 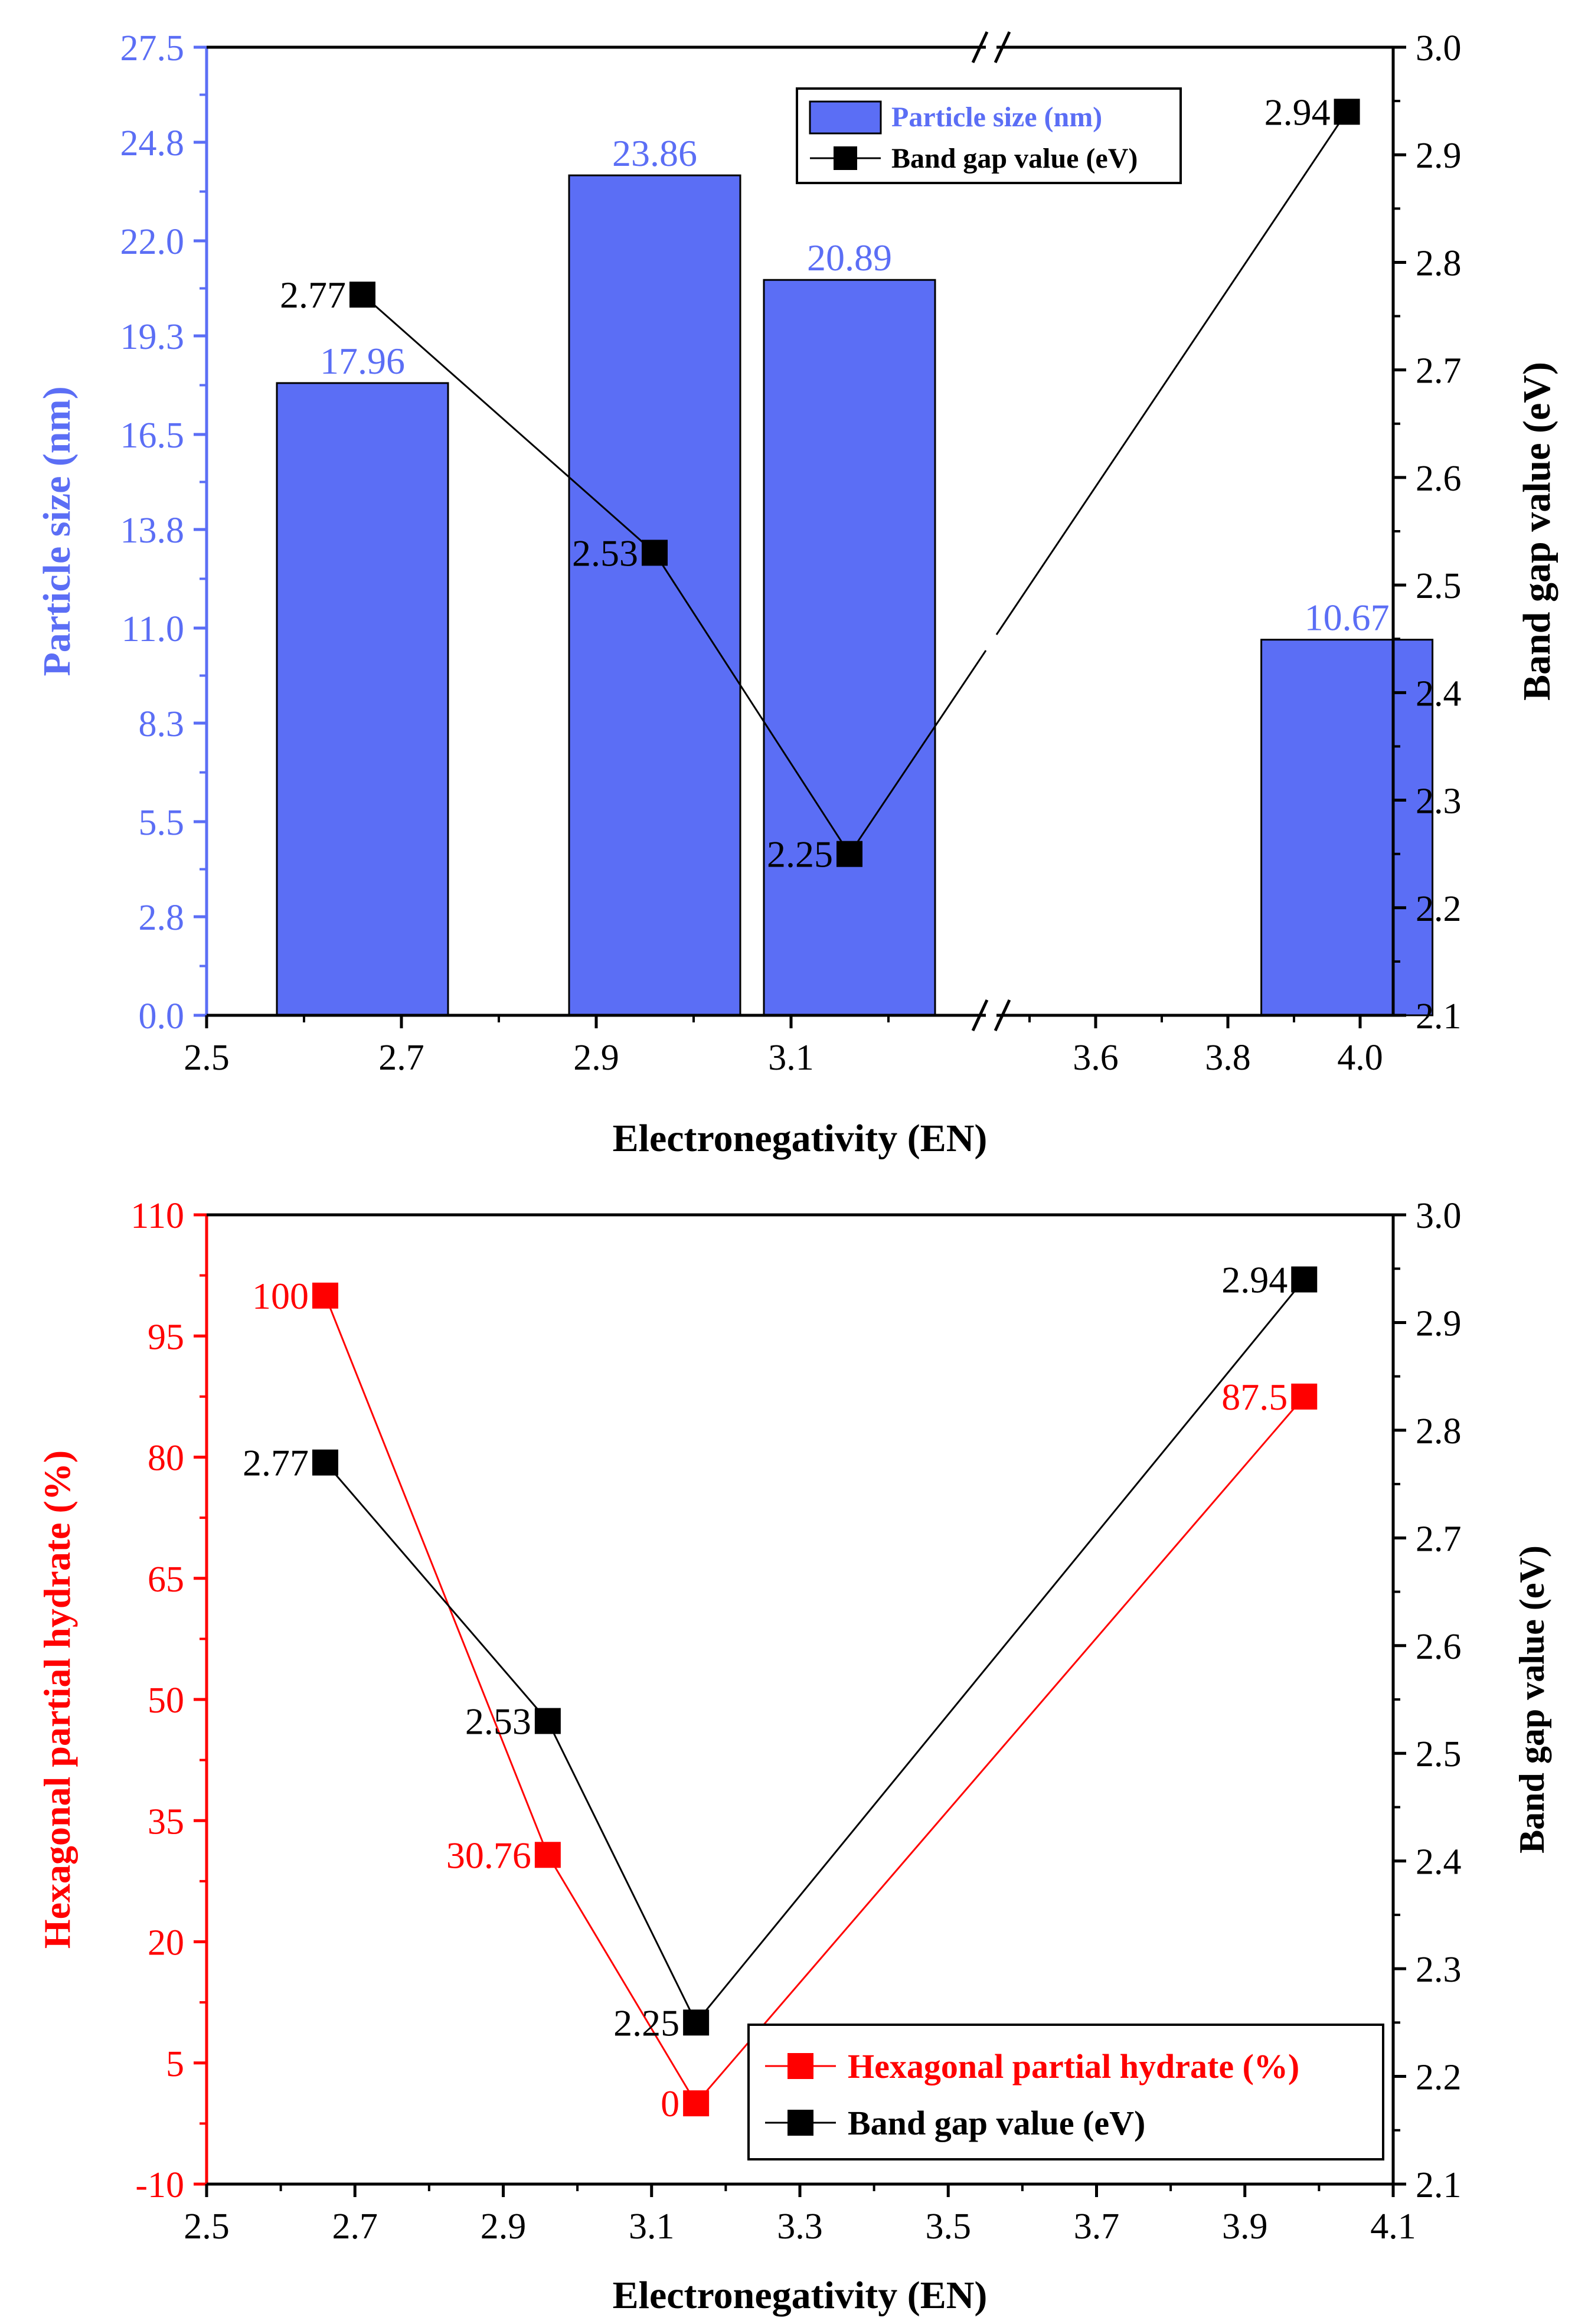 I want to click on left-y-tick-label: 5, so click(x=175, y=2064).